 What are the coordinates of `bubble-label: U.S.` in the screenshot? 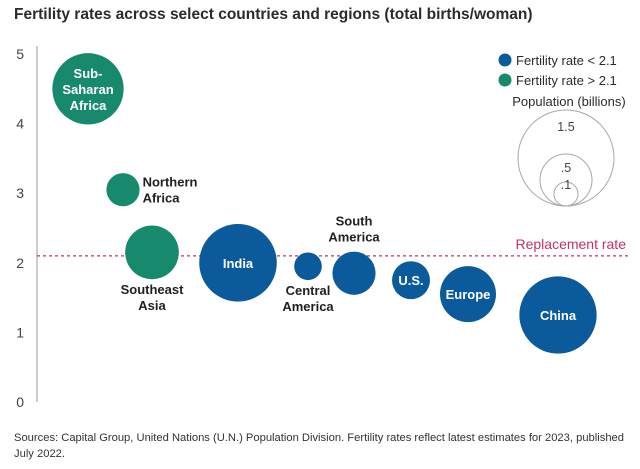 It's located at (410, 280).